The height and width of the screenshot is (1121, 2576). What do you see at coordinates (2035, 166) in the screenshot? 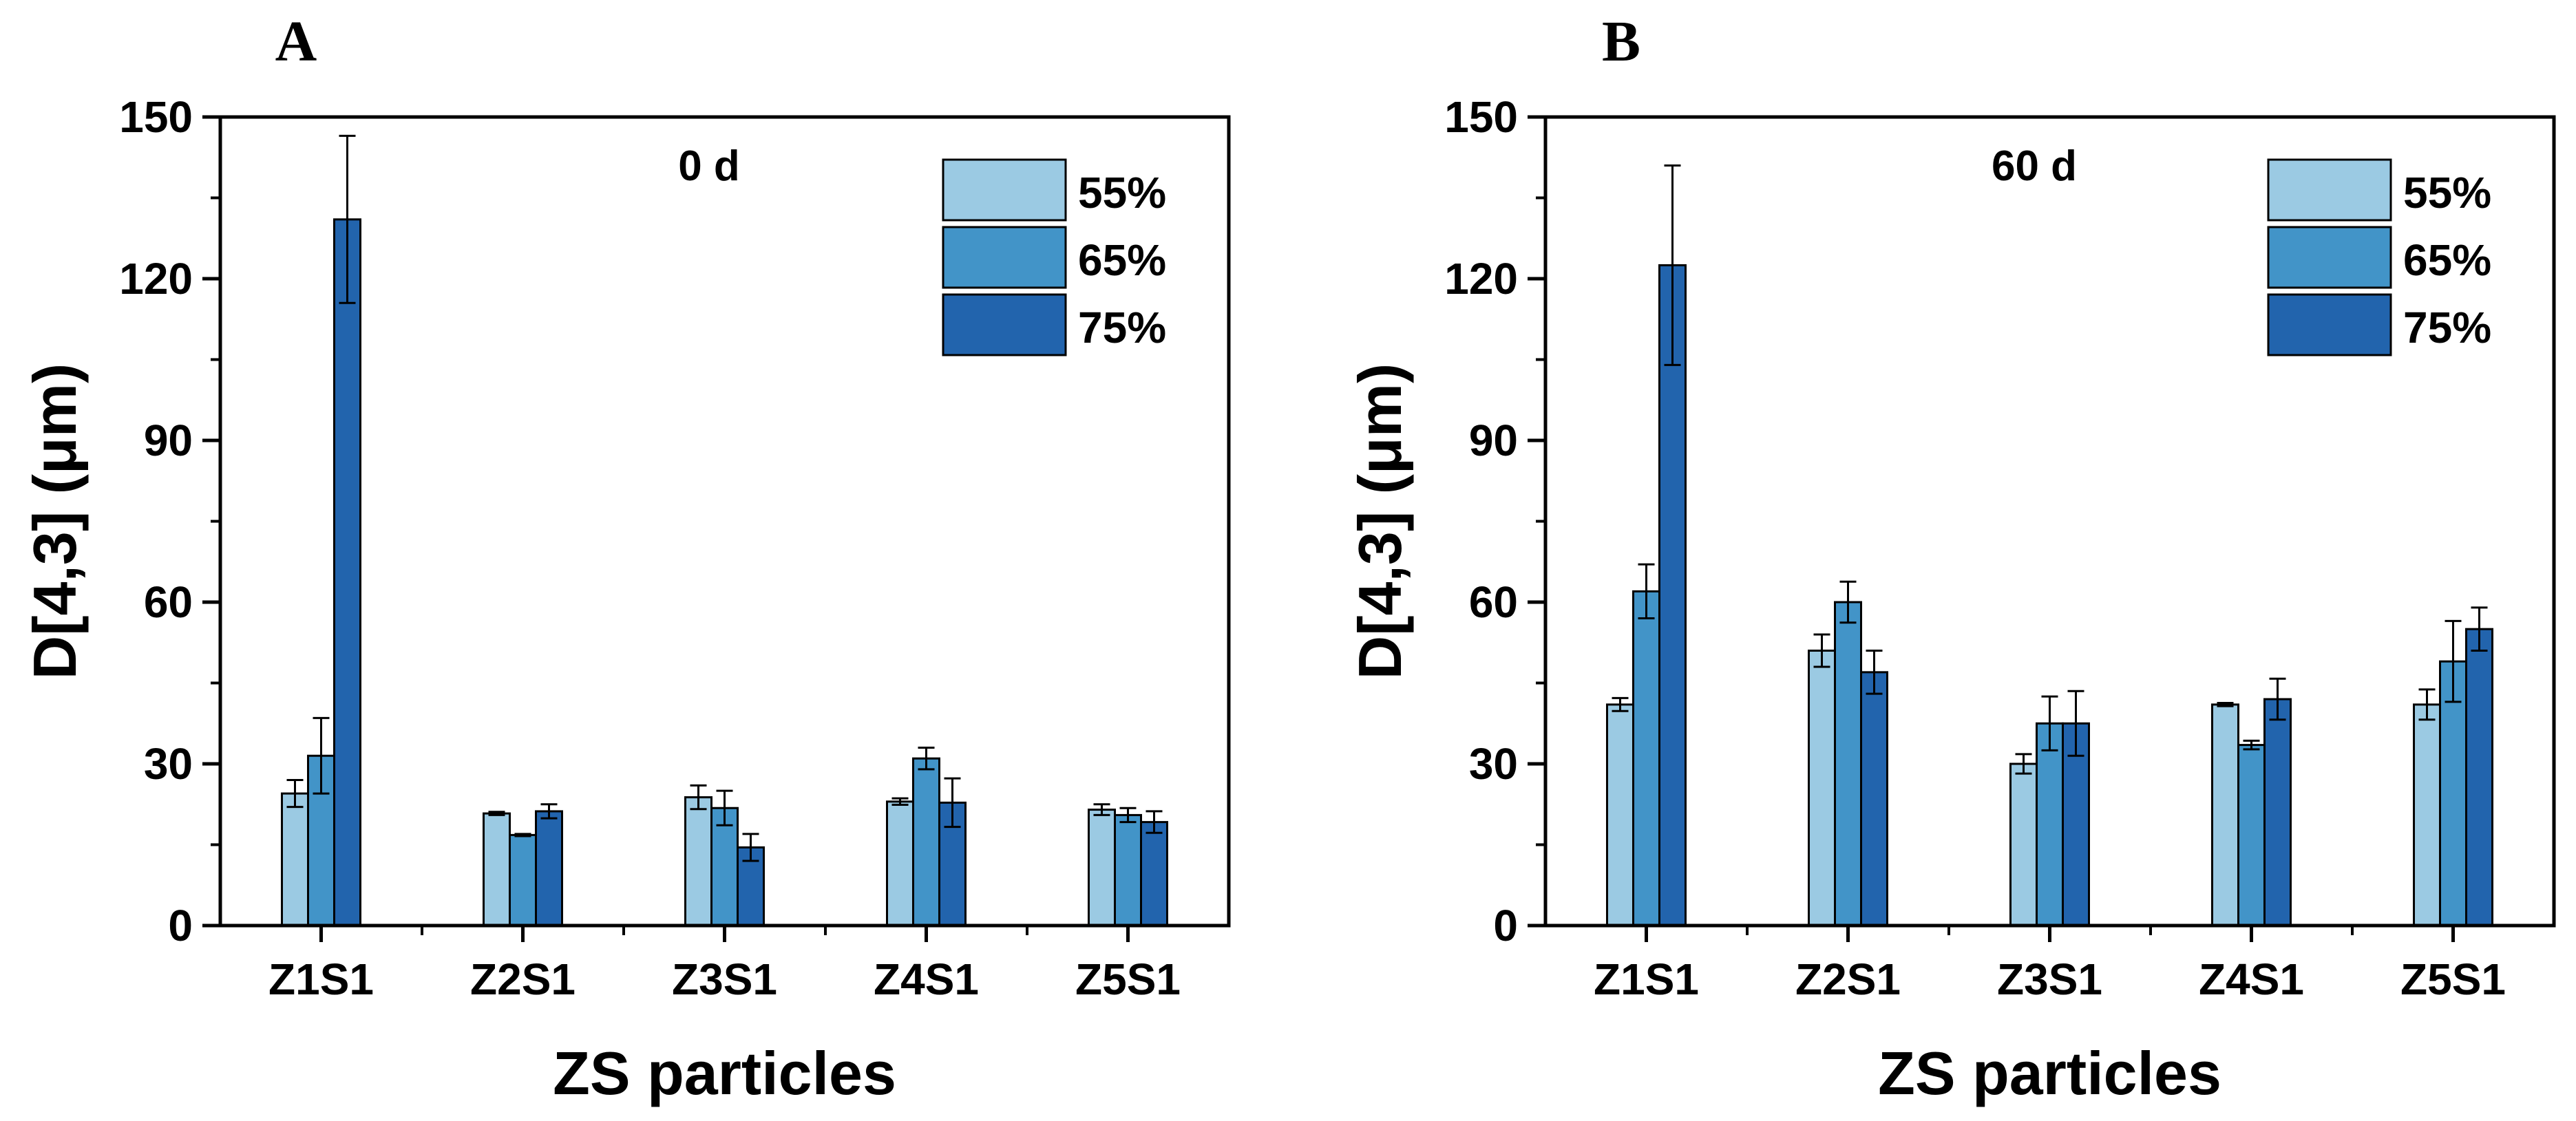
I see `time-annotation: 60 d` at bounding box center [2035, 166].